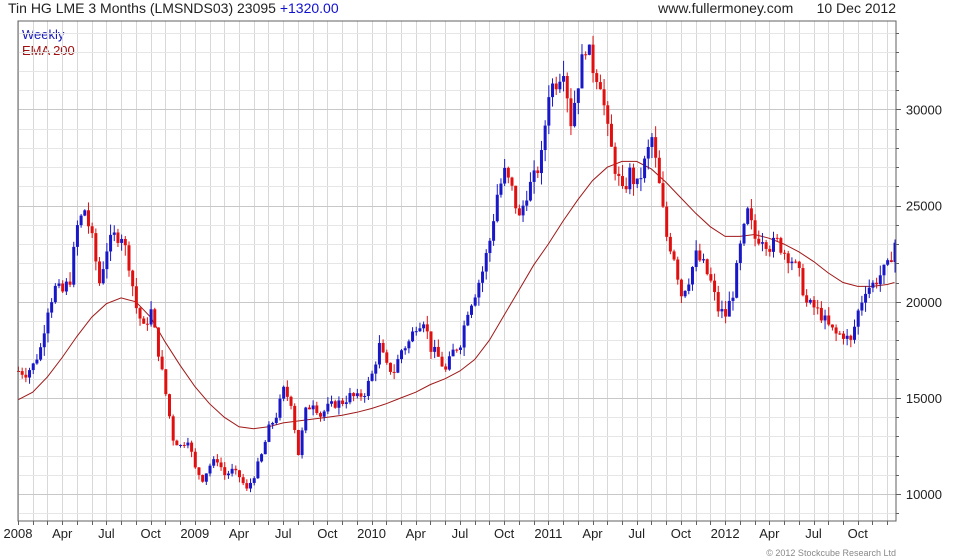 This screenshot has height=560, width=980. I want to click on x-tick-label: 2011, so click(548, 533).